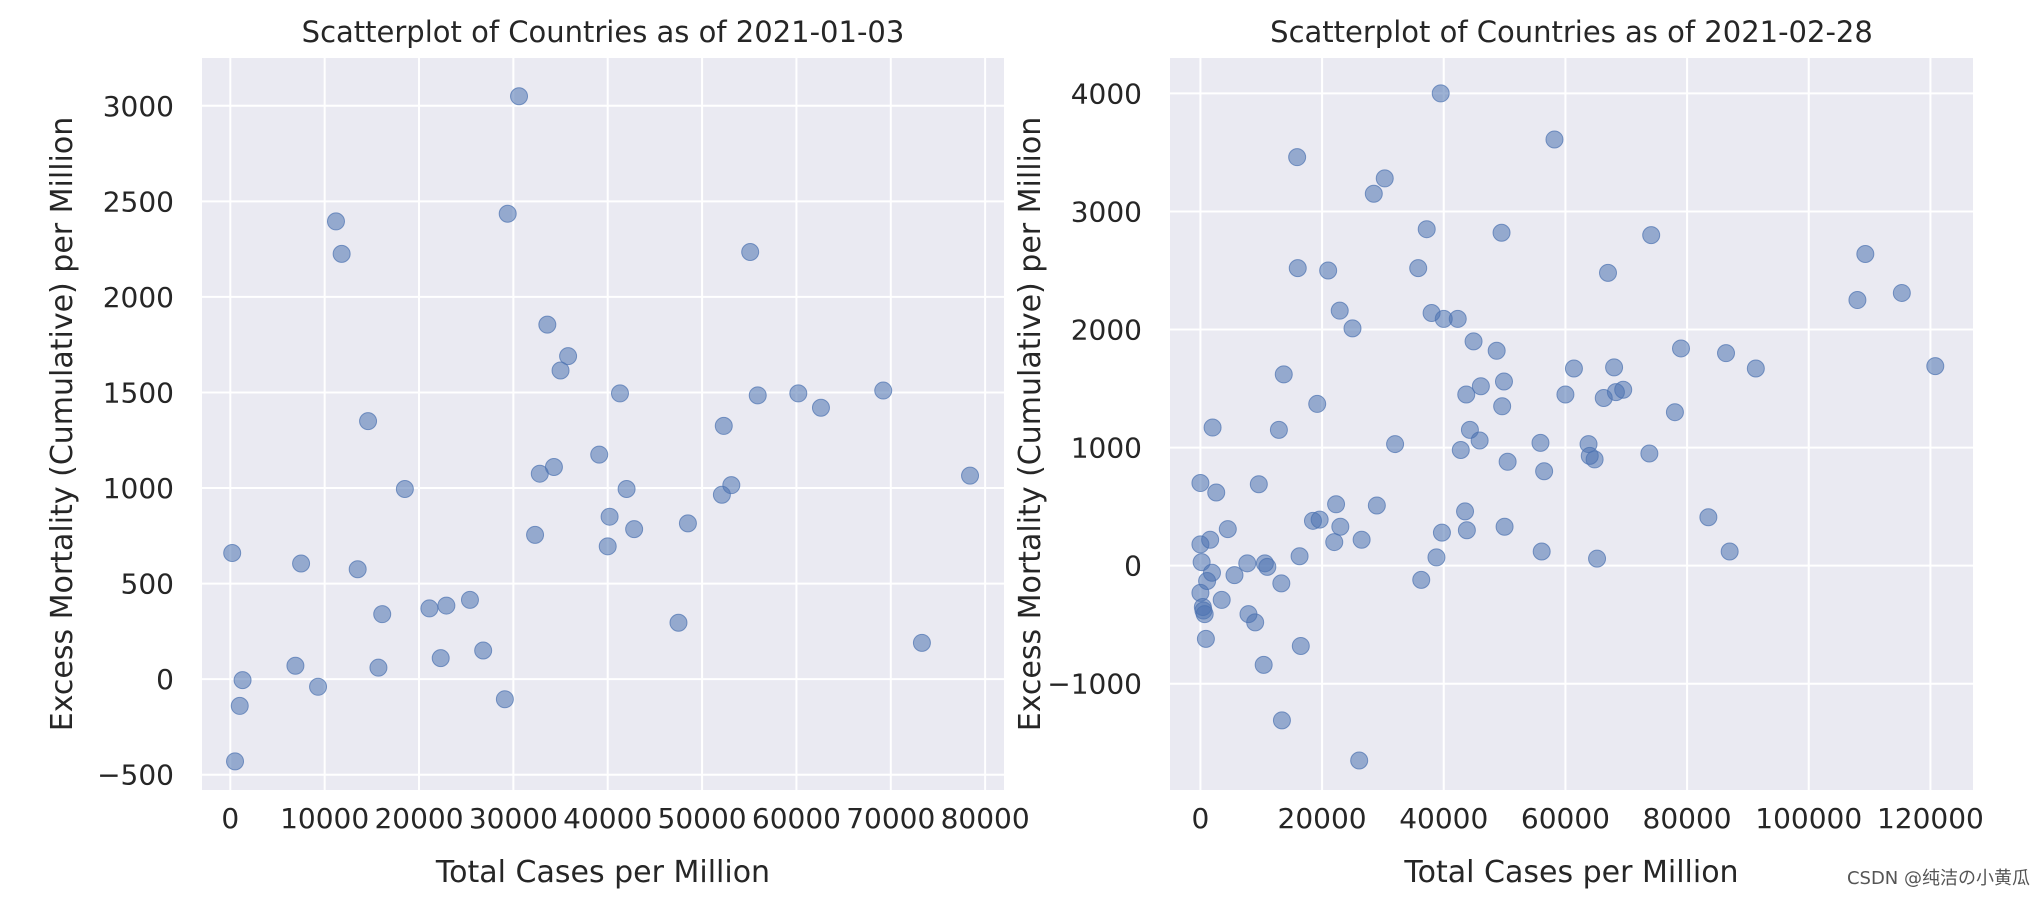 The width and height of the screenshot is (2044, 898). I want to click on x-tick-label: 100000, so click(1808, 818).